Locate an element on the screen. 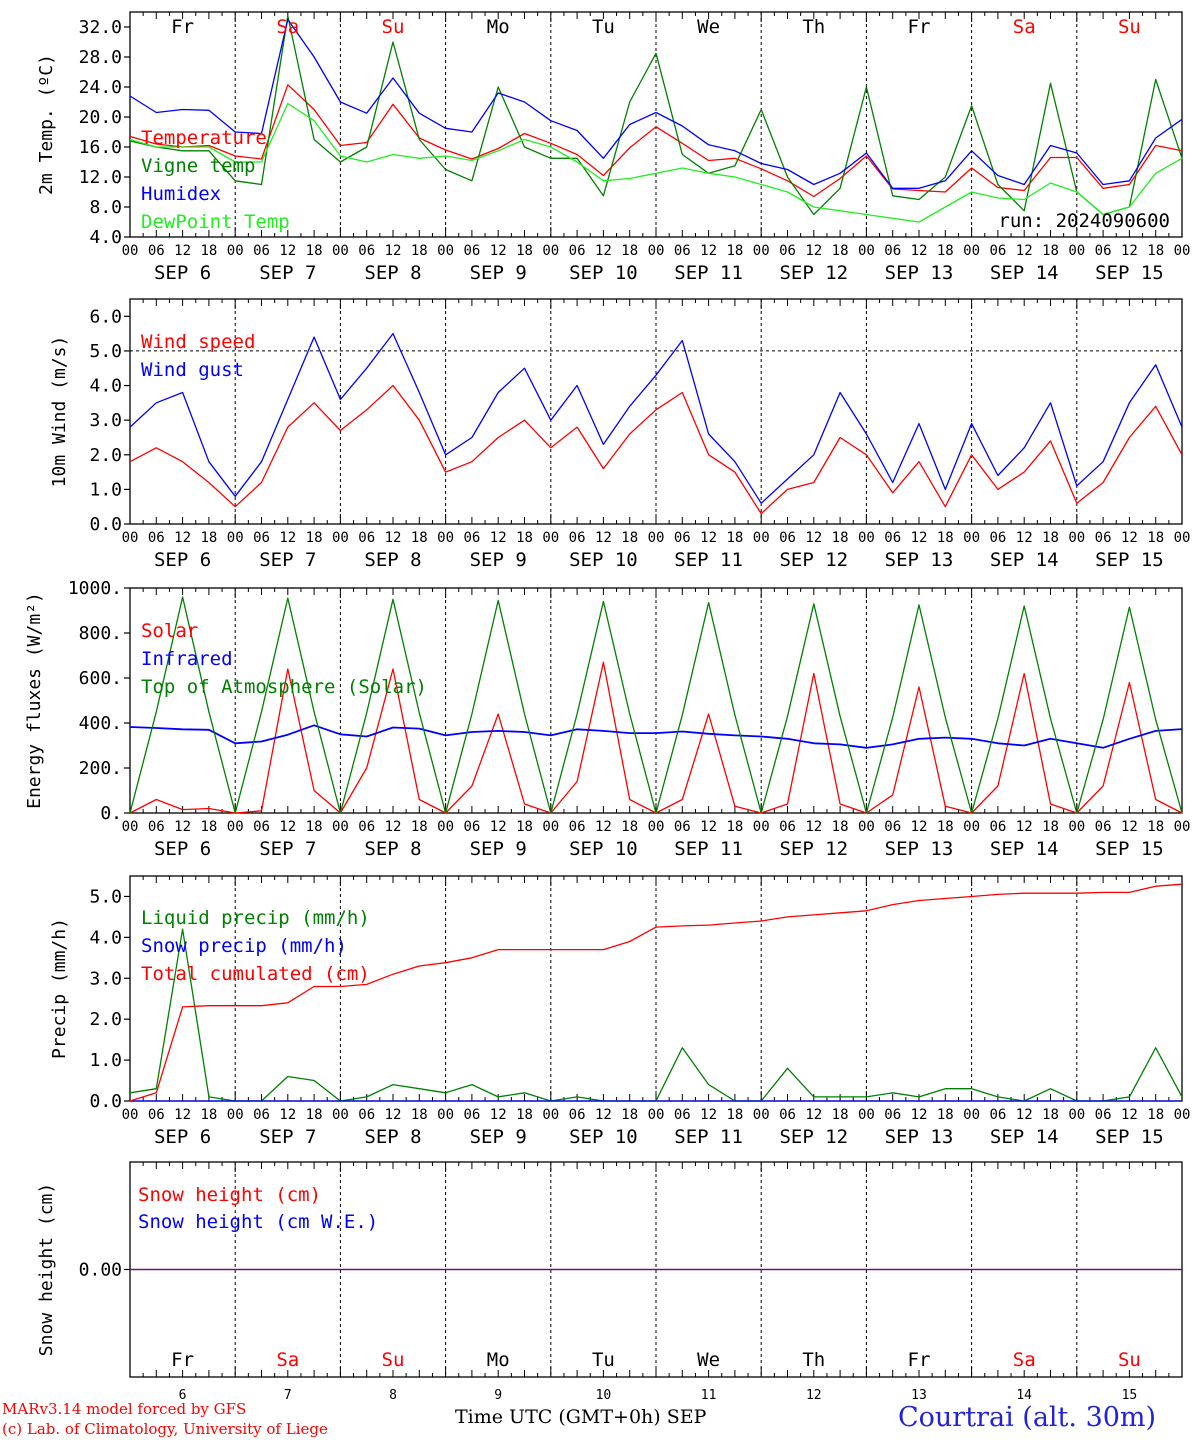 The width and height of the screenshot is (1194, 1440). day-number: 8 is located at coordinates (393, 1395).